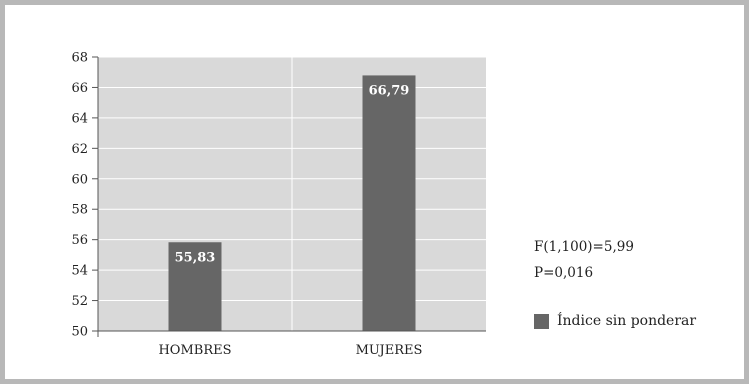 The height and width of the screenshot is (384, 749). What do you see at coordinates (389, 203) in the screenshot?
I see `bar-mujeres` at bounding box center [389, 203].